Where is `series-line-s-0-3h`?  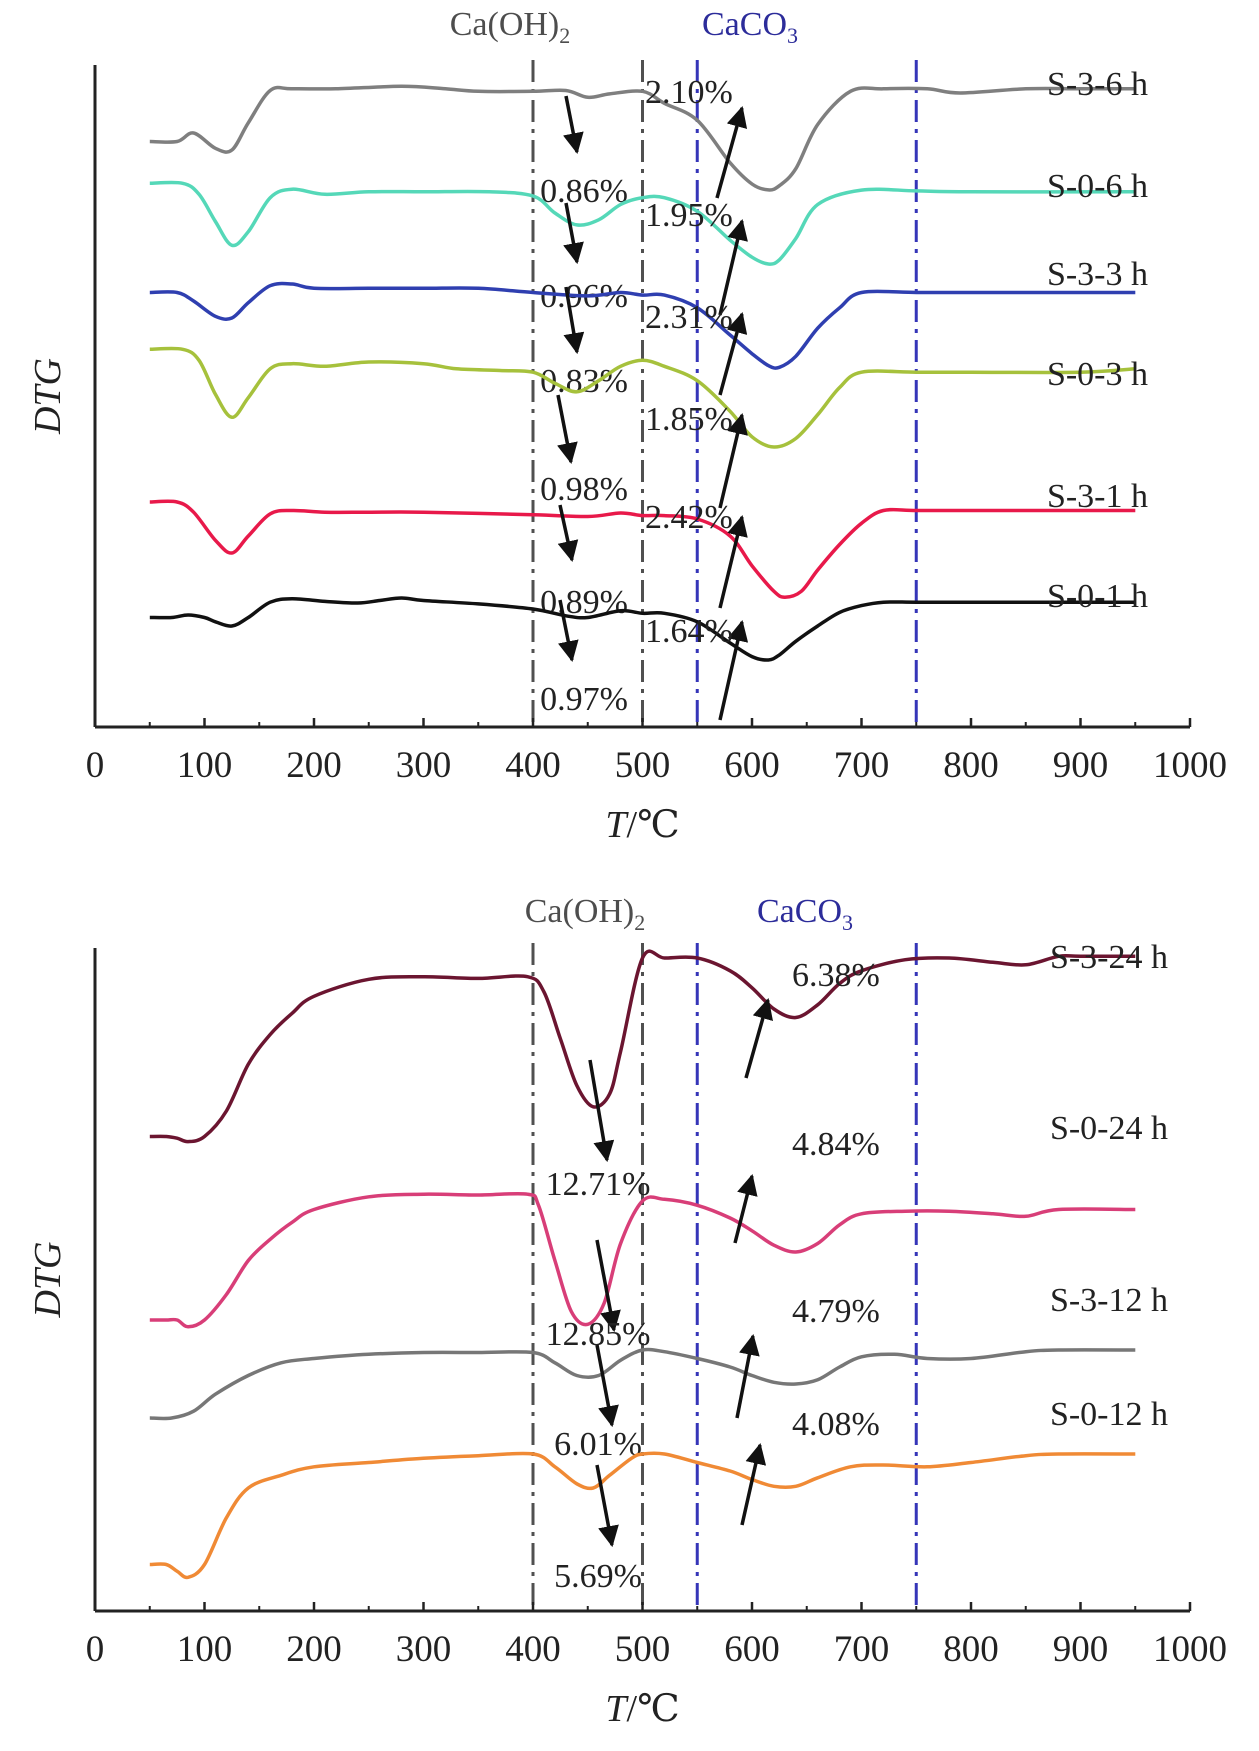 series-line-s-0-3h is located at coordinates (642, 397).